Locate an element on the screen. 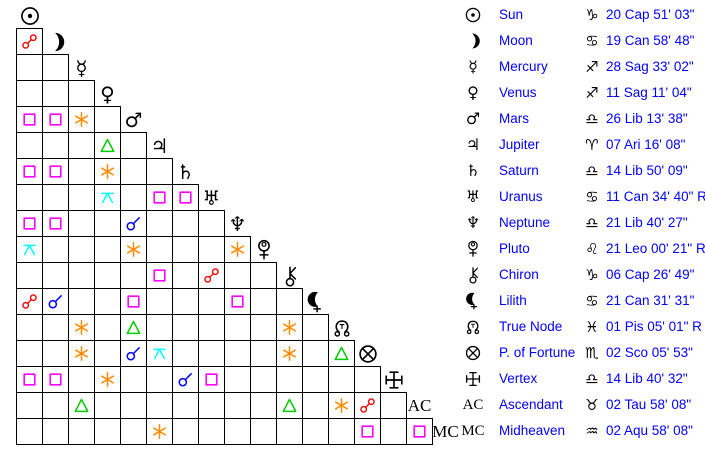 Image resolution: width=705 pixels, height=450 pixels. aspect-cell-saturn-jupiter is located at coordinates (159, 171).